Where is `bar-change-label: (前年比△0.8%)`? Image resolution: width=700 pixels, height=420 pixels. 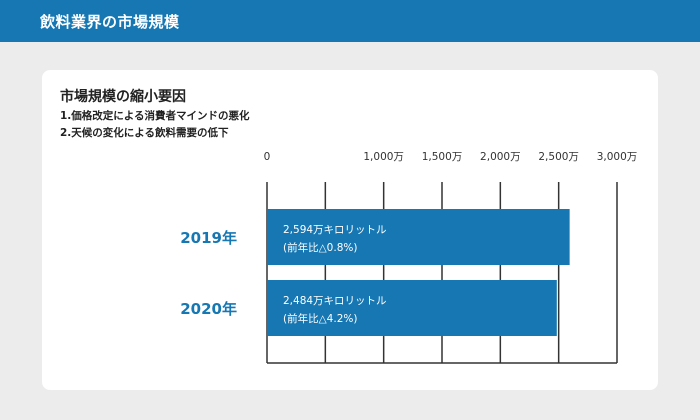
bar-change-label: (前年比△0.8%) is located at coordinates (320, 247).